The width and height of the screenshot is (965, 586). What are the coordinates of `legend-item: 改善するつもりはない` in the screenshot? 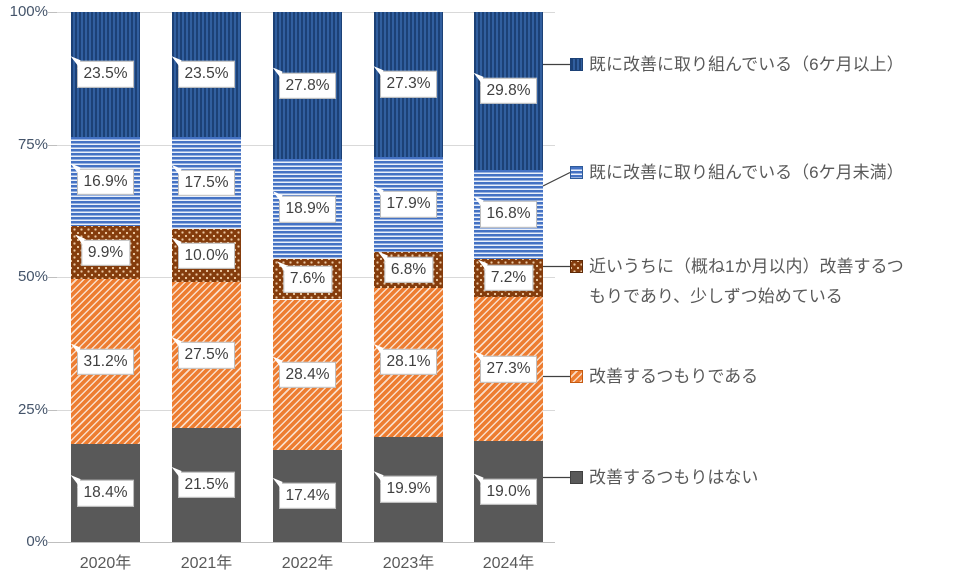 It's located at (766, 478).